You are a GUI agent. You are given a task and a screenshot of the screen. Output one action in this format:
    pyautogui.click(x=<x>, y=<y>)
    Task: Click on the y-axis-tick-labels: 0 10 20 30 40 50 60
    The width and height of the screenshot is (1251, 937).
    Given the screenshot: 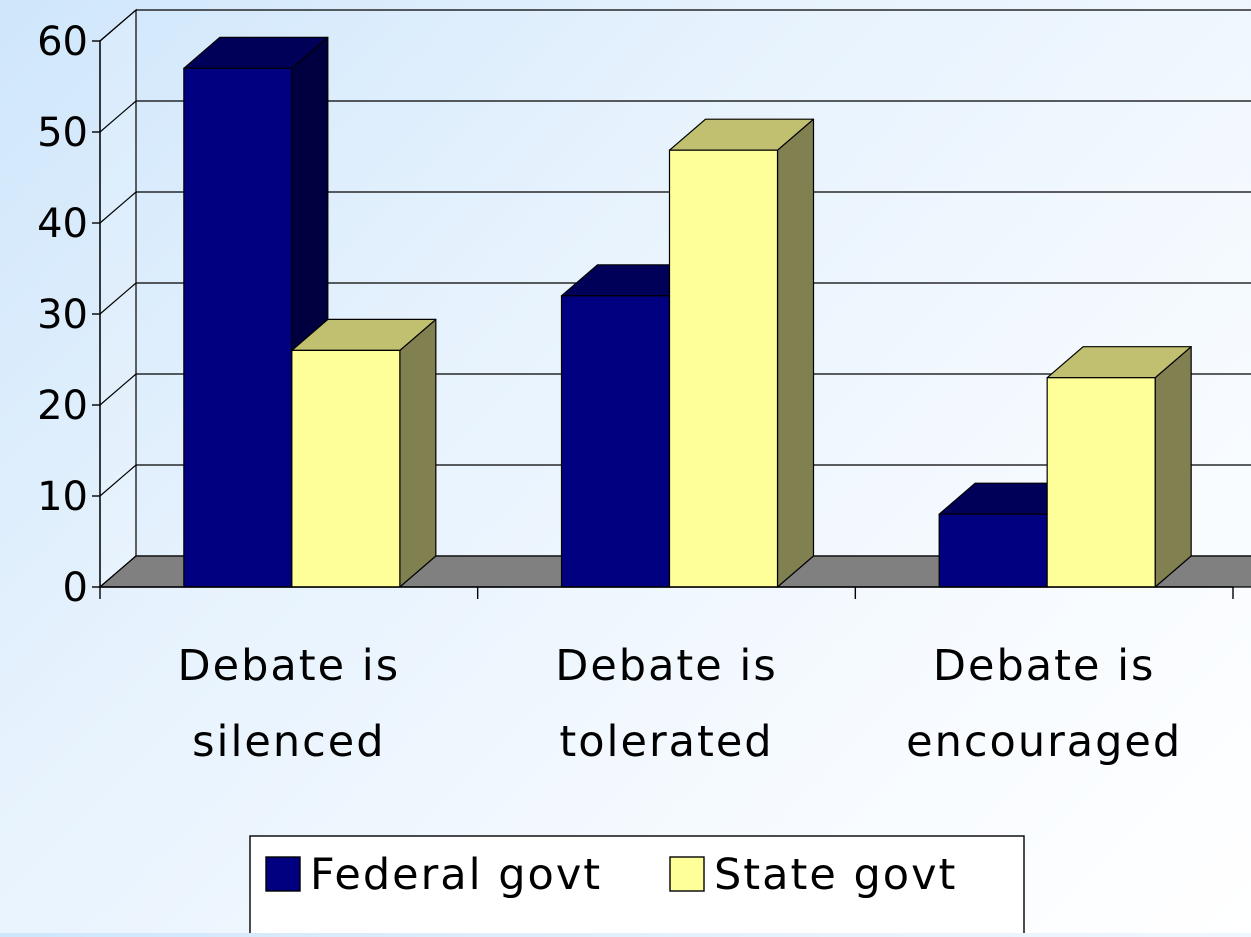 What is the action you would take?
    pyautogui.click(x=62, y=315)
    